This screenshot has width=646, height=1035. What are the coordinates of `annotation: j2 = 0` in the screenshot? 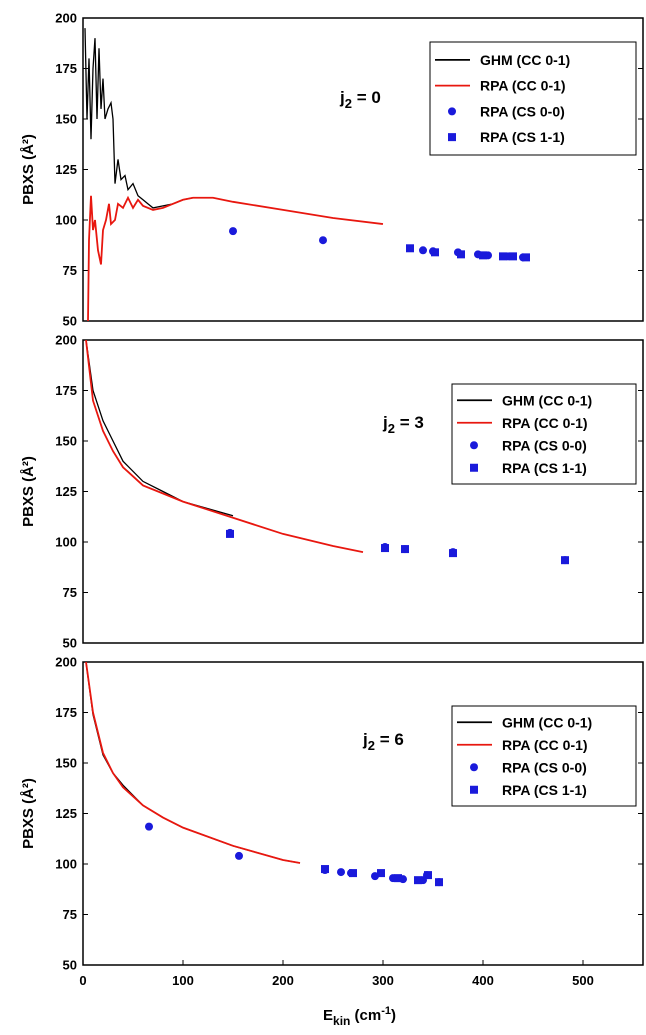 It's located at (360, 99).